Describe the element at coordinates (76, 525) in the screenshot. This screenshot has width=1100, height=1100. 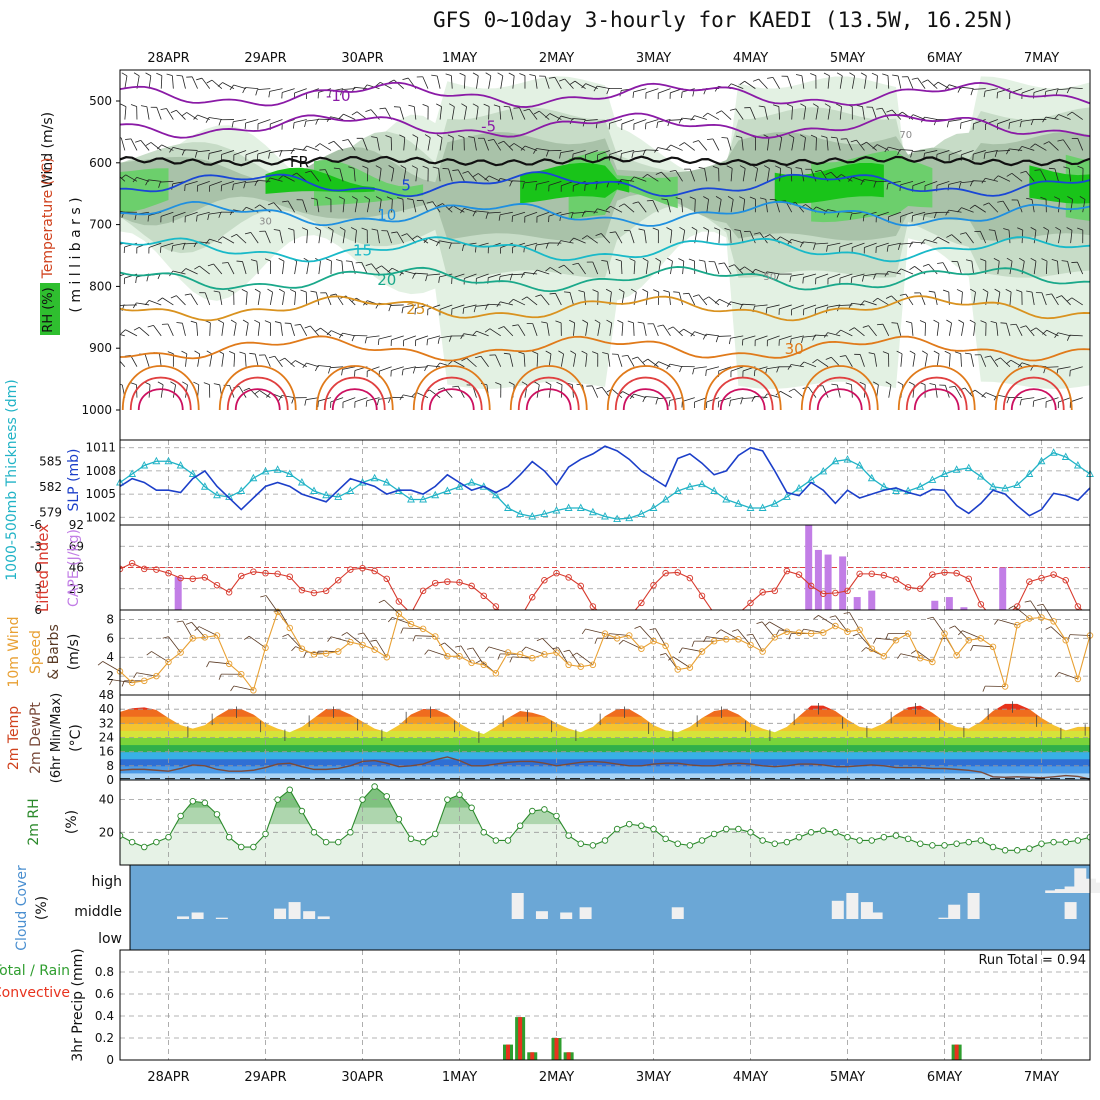
I see `cape-tick: 92` at that location.